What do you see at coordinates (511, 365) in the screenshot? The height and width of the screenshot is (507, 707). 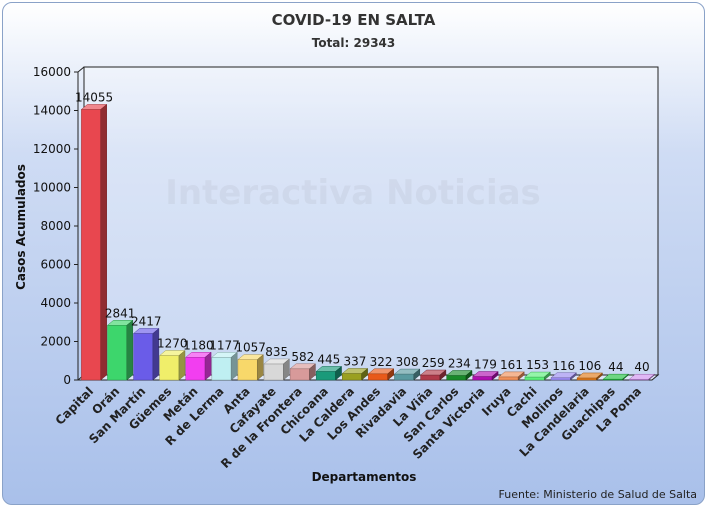 I see `data-label: 161` at bounding box center [511, 365].